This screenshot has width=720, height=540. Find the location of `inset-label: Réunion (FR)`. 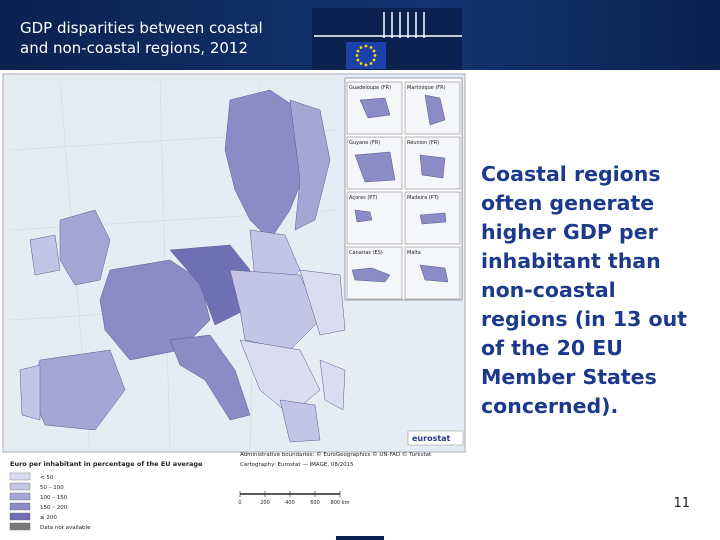

inset-label: Réunion (FR) is located at coordinates (423, 142).